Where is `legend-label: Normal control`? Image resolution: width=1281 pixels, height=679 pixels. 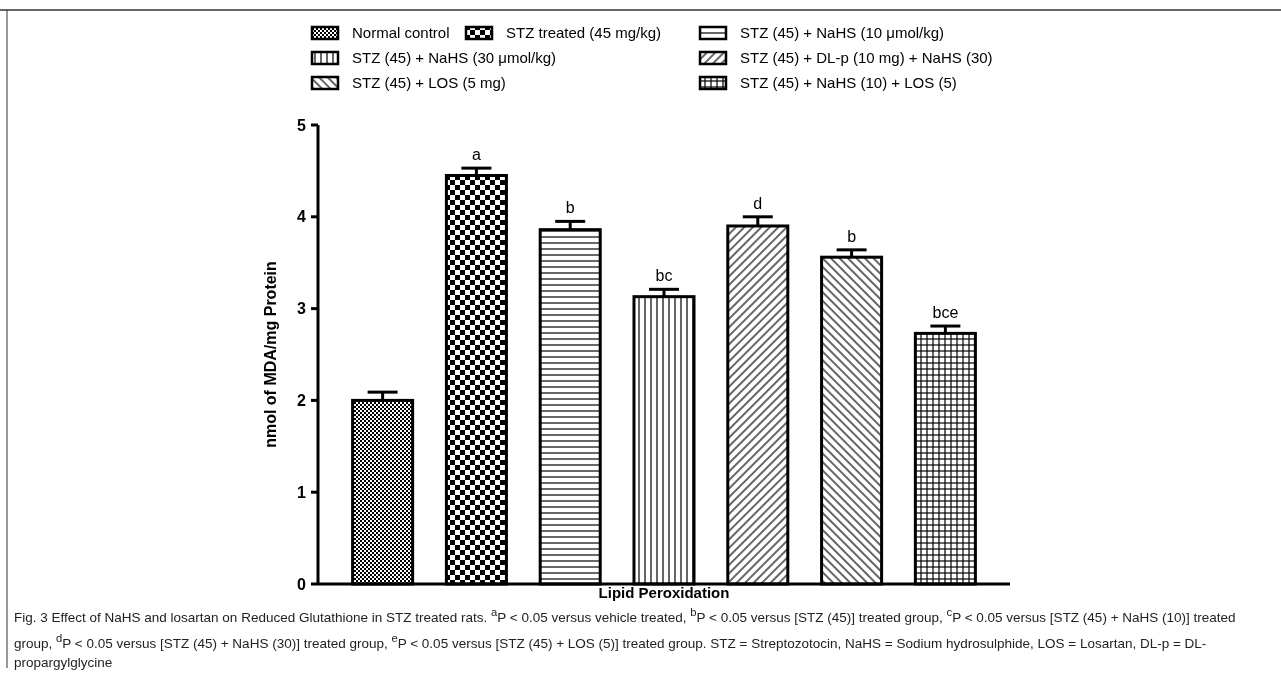 legend-label: Normal control is located at coordinates (401, 33).